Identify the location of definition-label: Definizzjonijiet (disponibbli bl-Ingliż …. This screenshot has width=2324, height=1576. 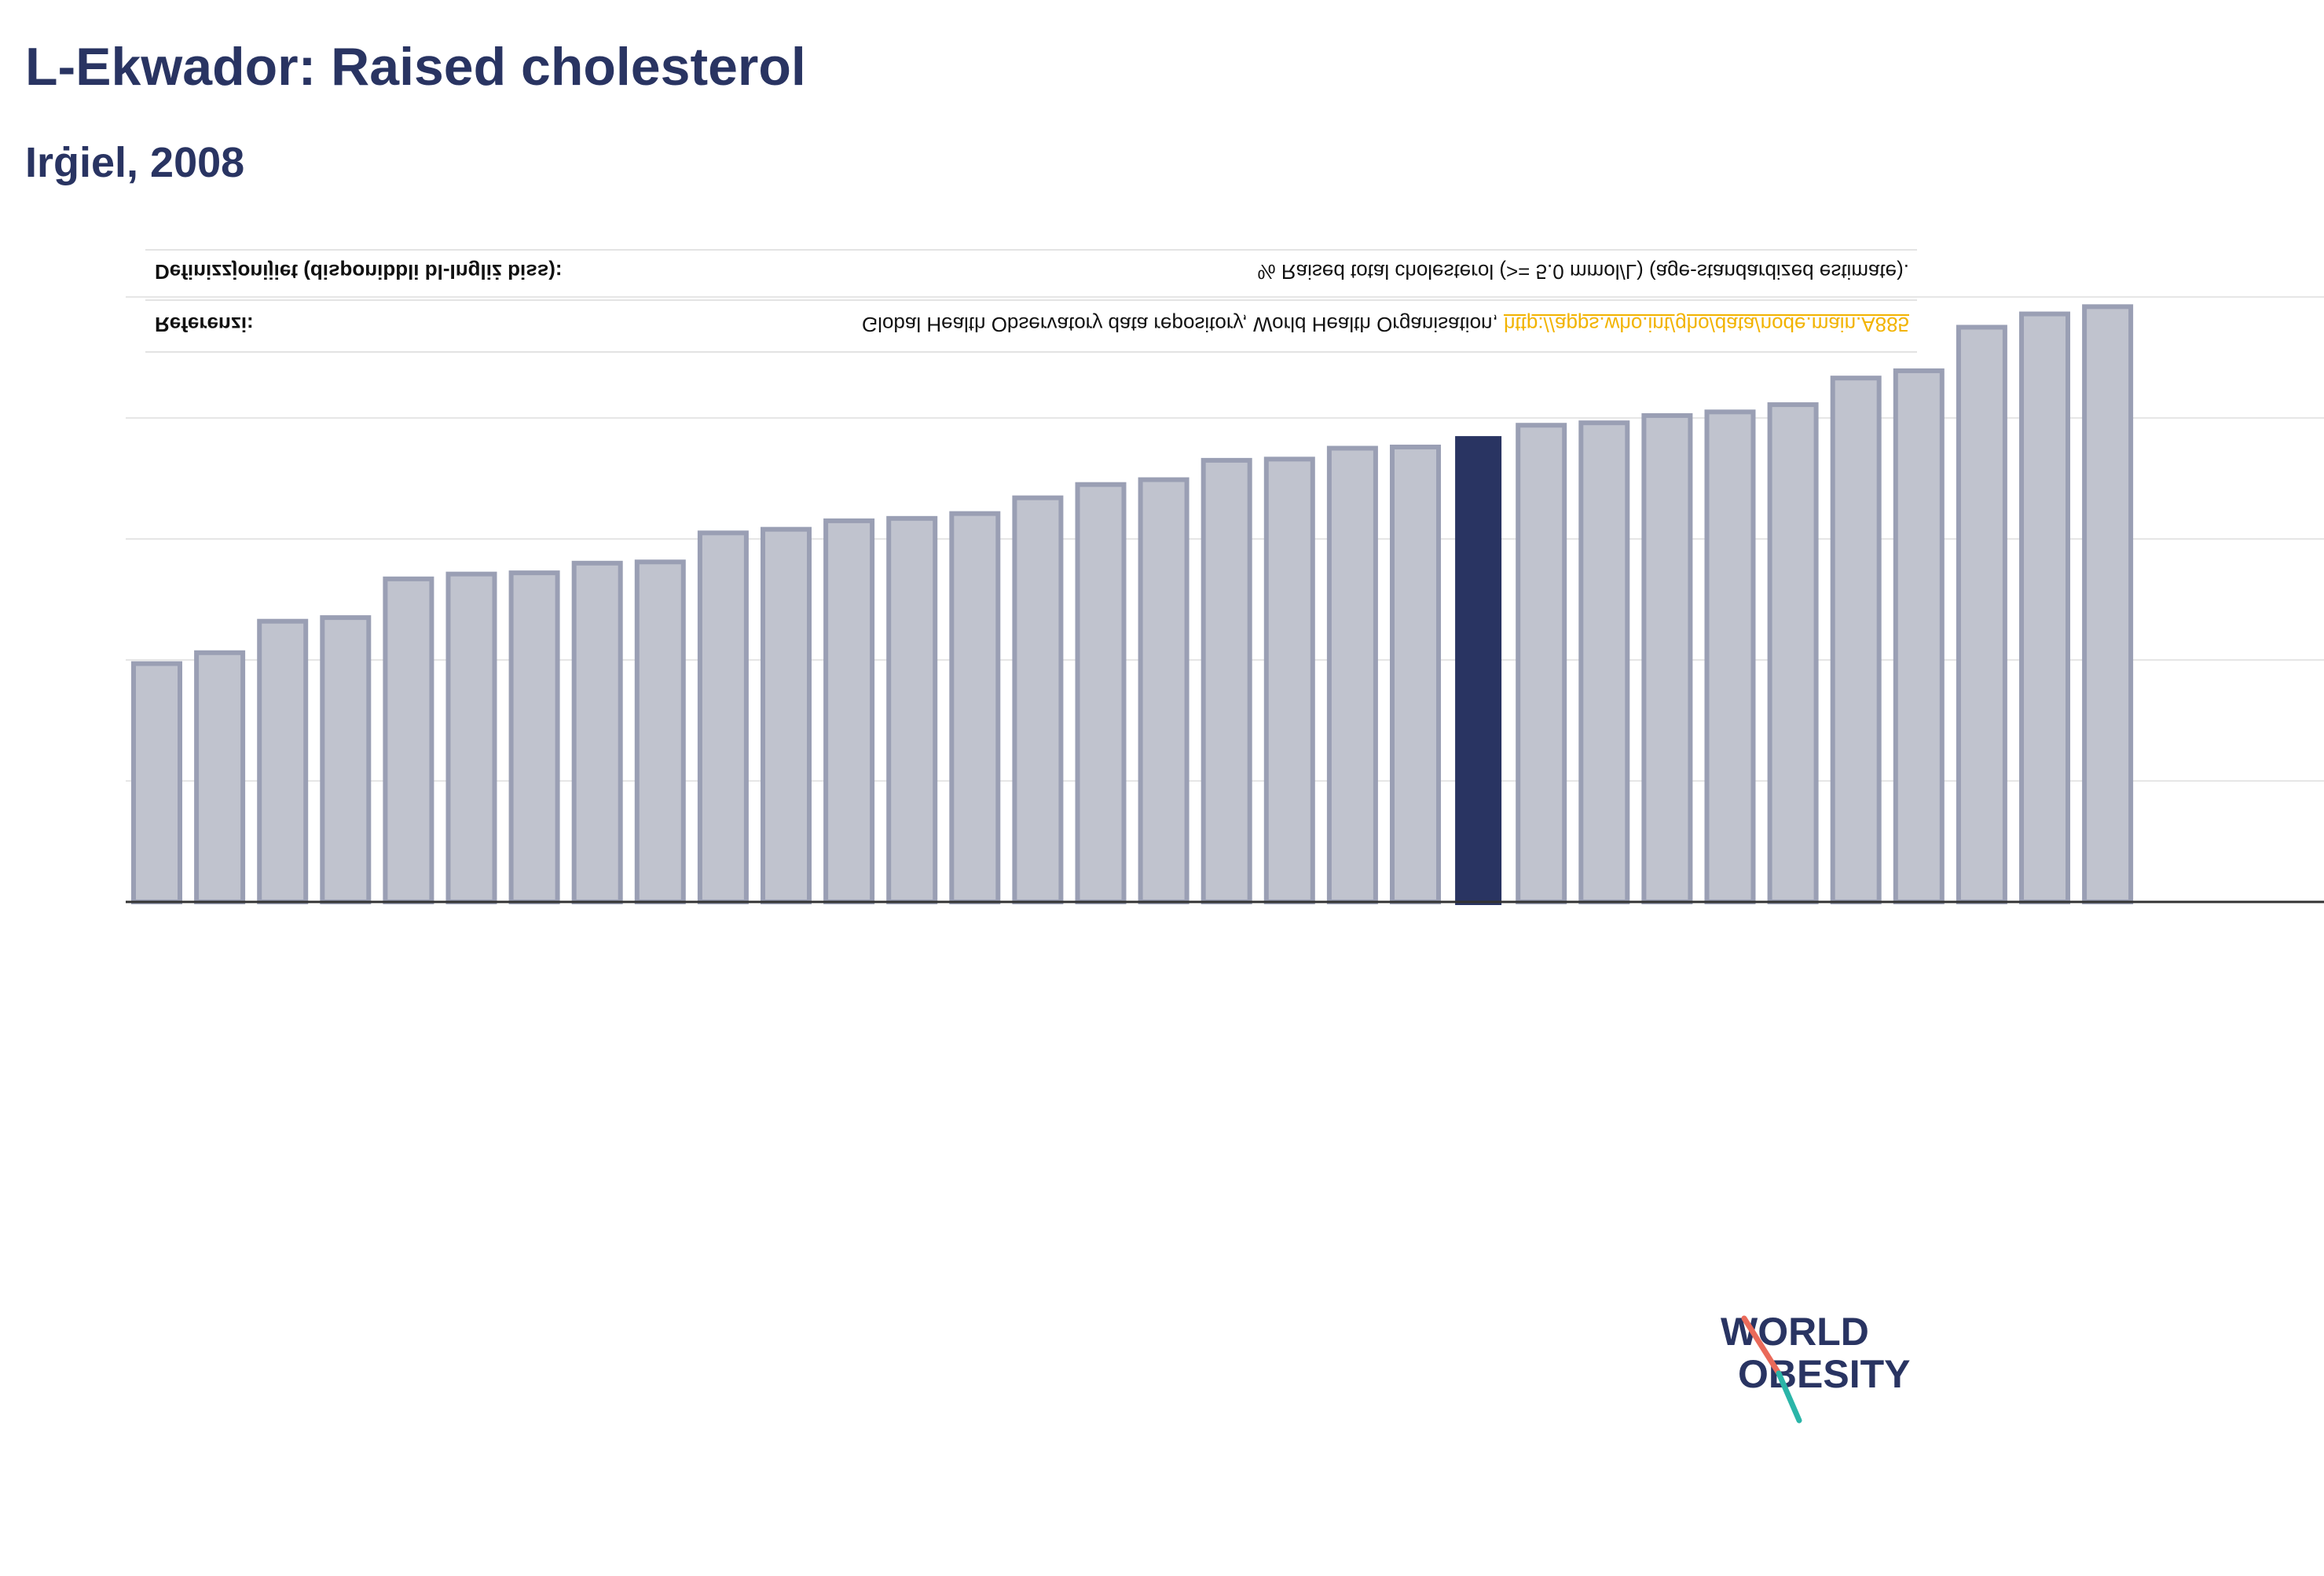
(359, 272).